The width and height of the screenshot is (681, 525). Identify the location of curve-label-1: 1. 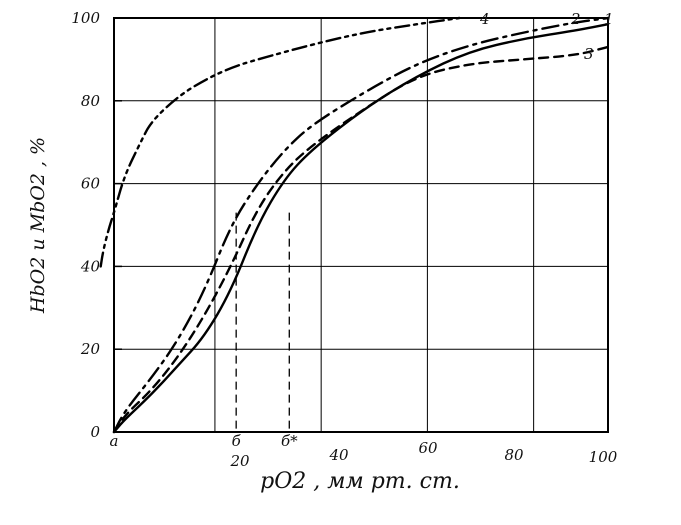
(609, 19).